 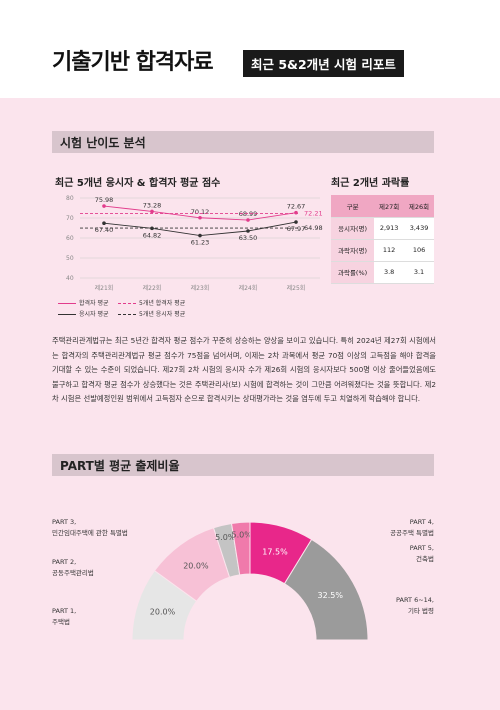 What do you see at coordinates (243, 465) in the screenshot?
I see `section-header-part-ratio: PART별 평균 출제비율` at bounding box center [243, 465].